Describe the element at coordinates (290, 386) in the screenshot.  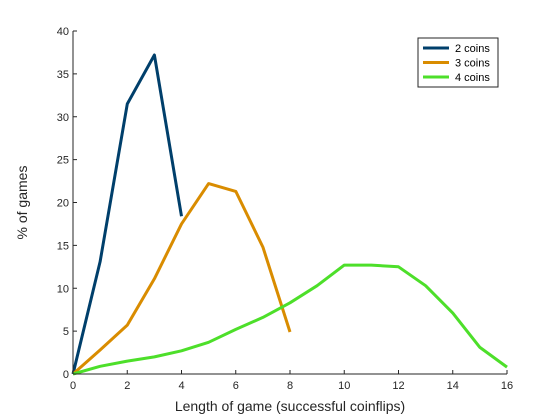
I see `x-tick-label: 8` at that location.